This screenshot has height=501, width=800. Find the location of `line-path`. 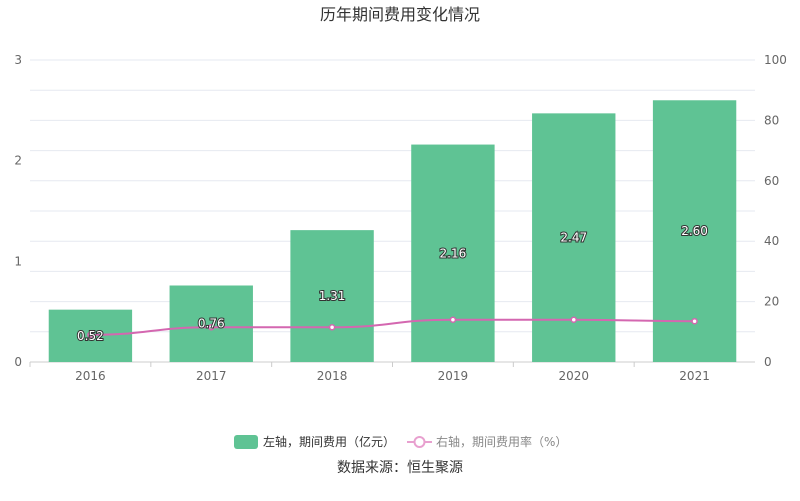

line-path is located at coordinates (392, 327).